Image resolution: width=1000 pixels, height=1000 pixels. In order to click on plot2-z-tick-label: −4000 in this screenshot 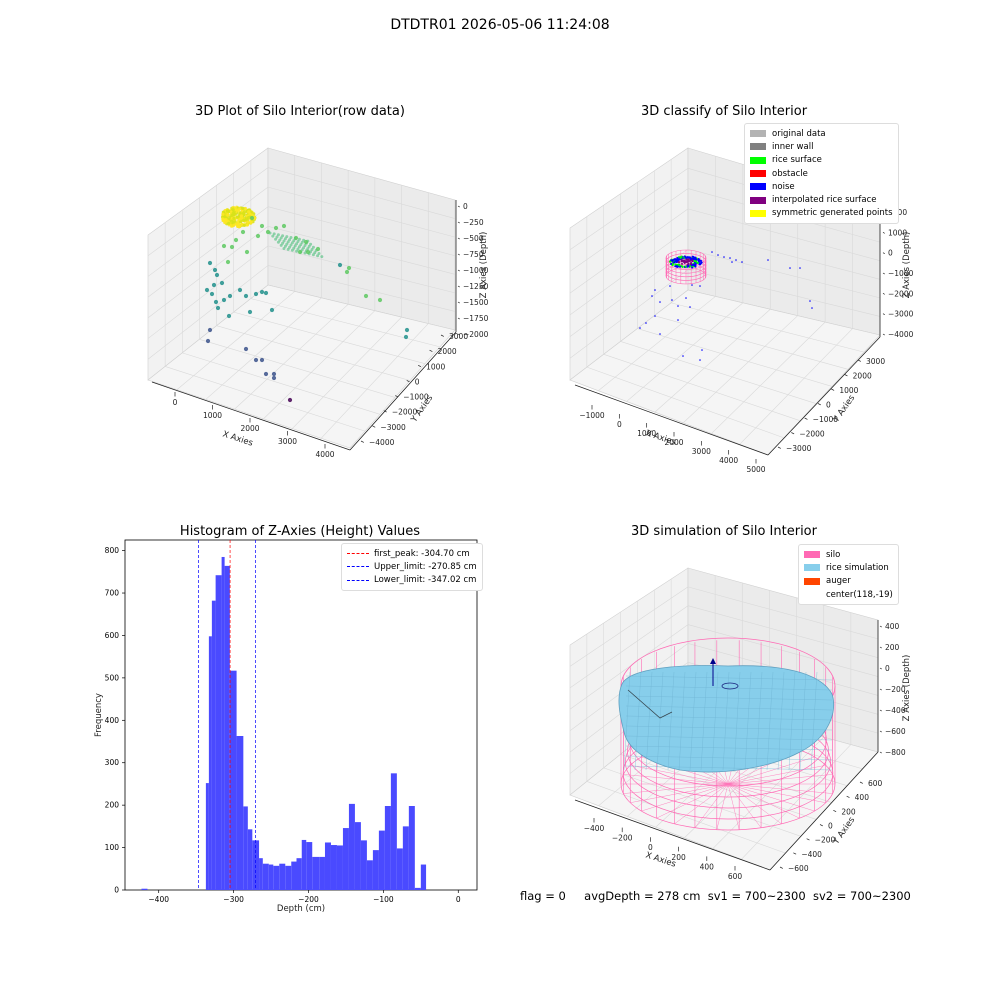, I will do `click(901, 334)`.